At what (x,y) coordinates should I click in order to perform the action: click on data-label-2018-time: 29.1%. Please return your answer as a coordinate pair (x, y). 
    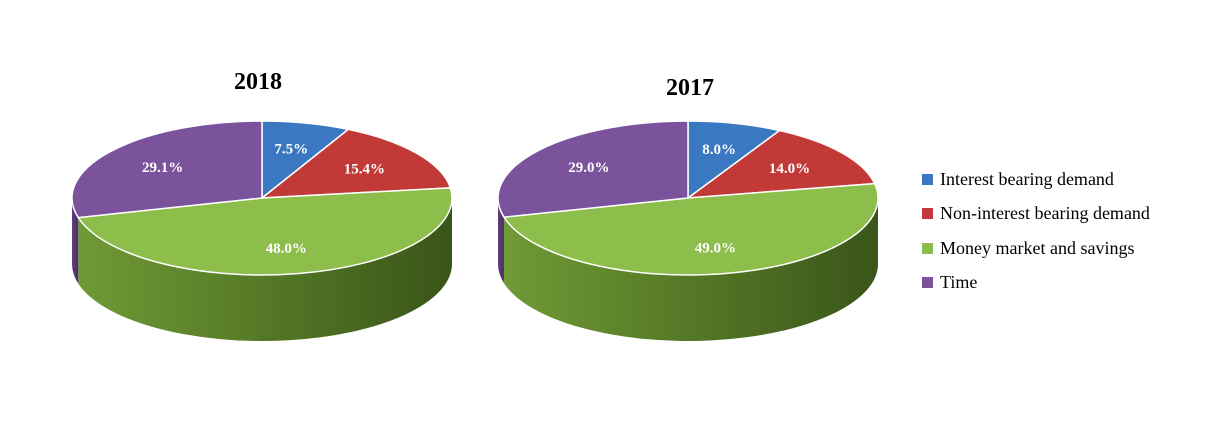
    Looking at the image, I should click on (162, 168).